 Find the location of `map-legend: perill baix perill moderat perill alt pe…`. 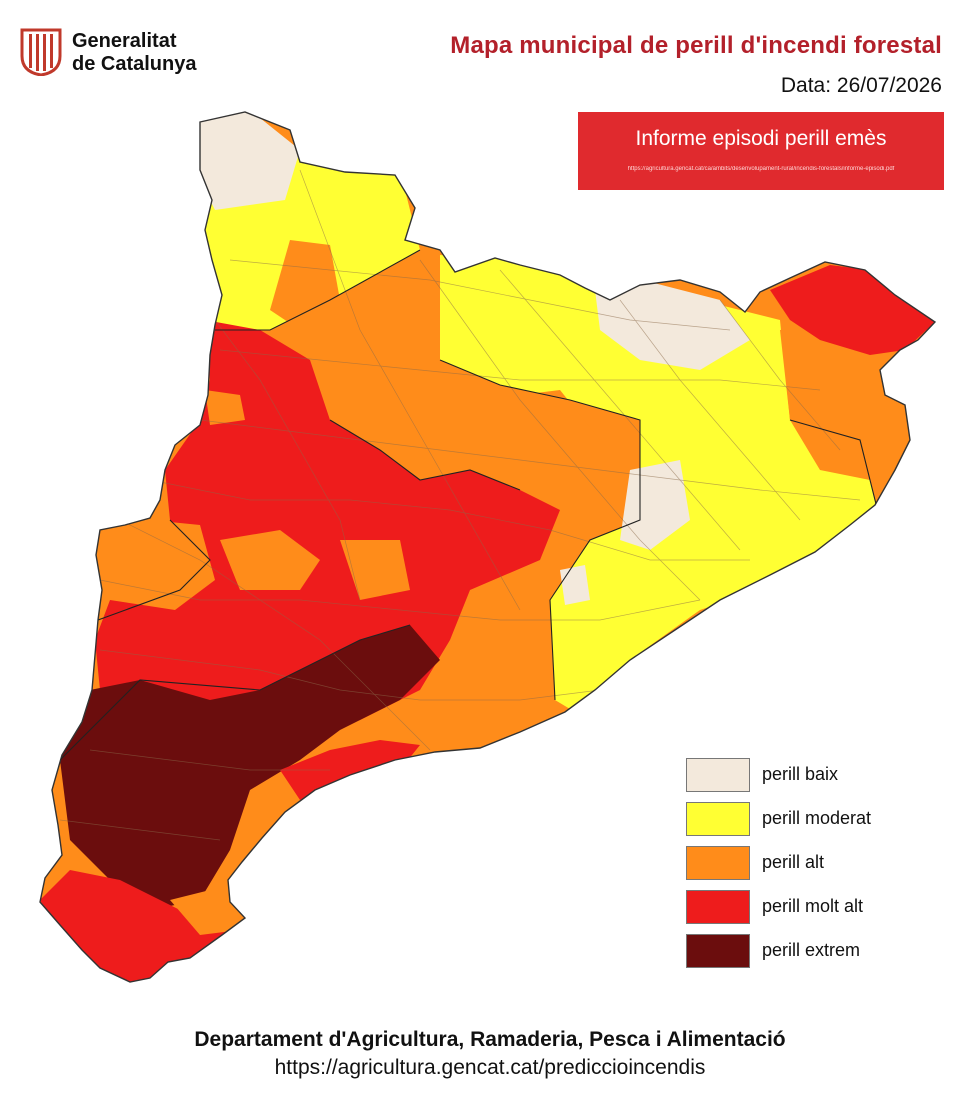

map-legend: perill baix perill moderat perill alt pe… is located at coordinates (806, 864).